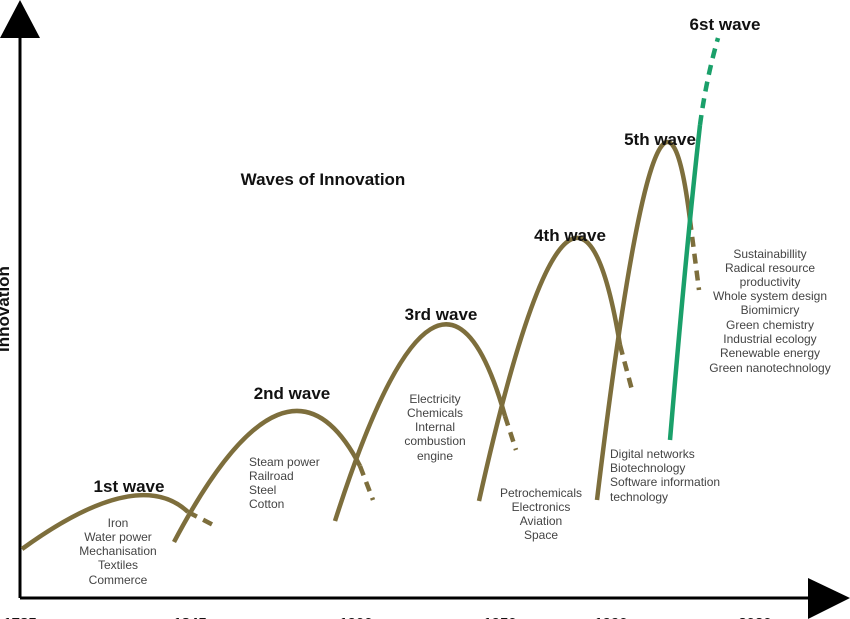 The height and width of the screenshot is (619, 850). I want to click on wave-1-label: 1st wave, so click(129, 486).